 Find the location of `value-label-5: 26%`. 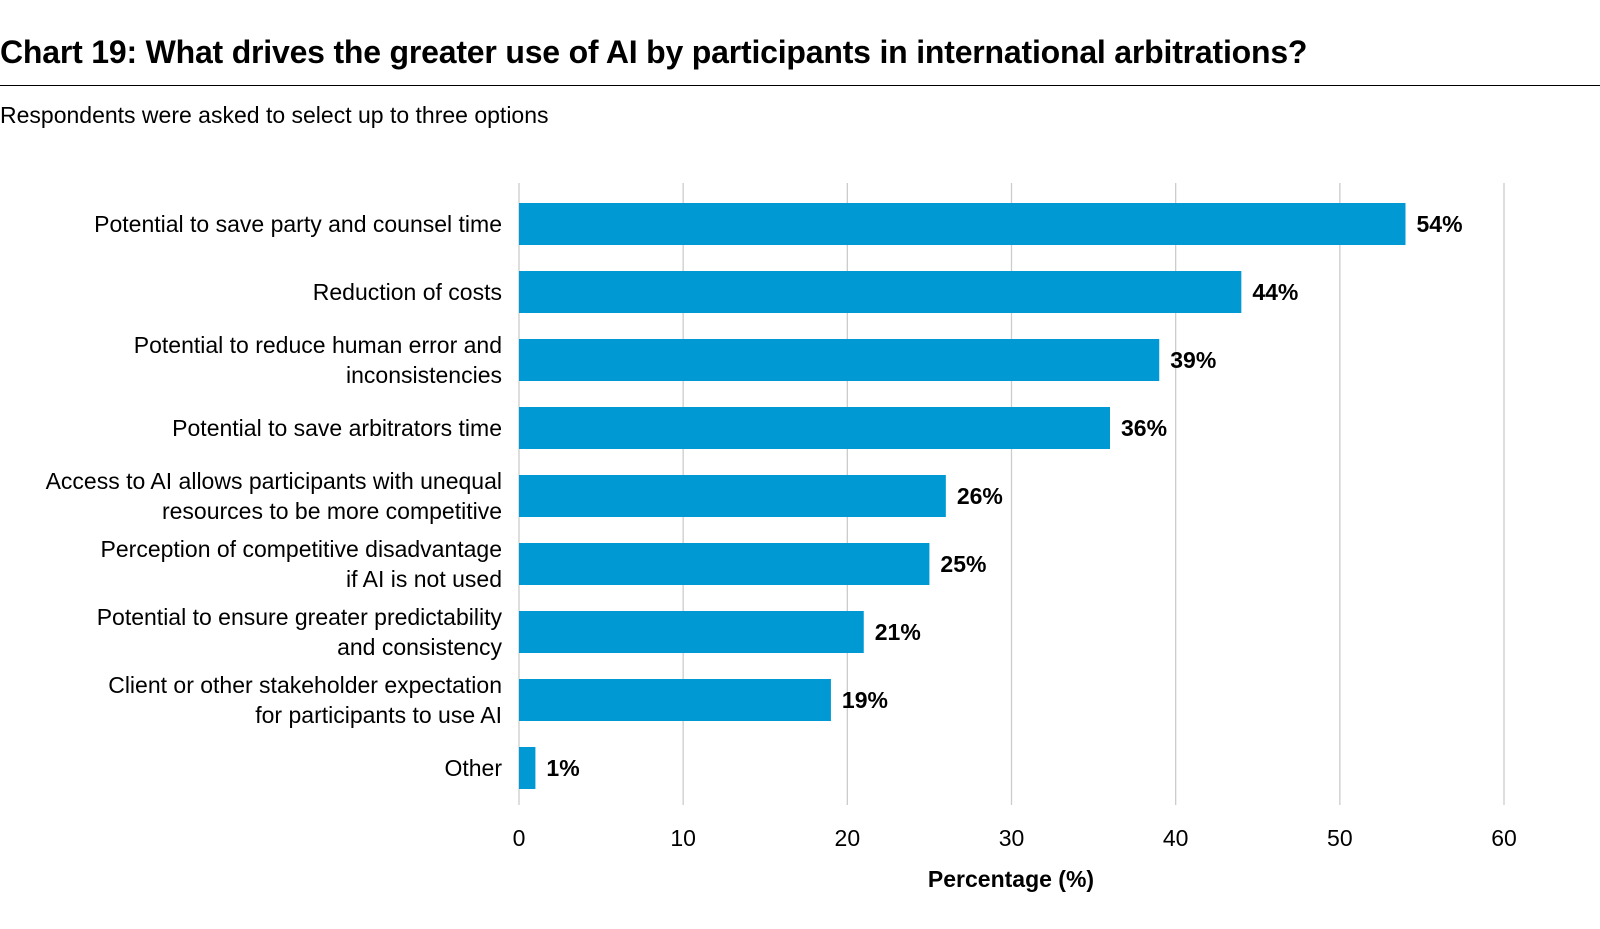

value-label-5: 26% is located at coordinates (980, 496).